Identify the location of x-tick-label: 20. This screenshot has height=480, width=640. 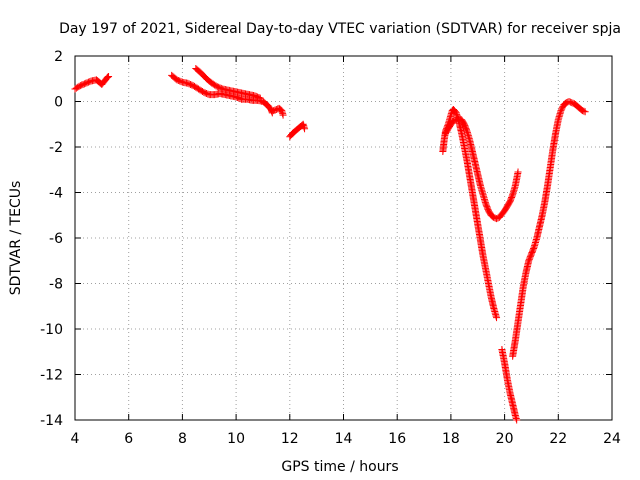
(505, 439).